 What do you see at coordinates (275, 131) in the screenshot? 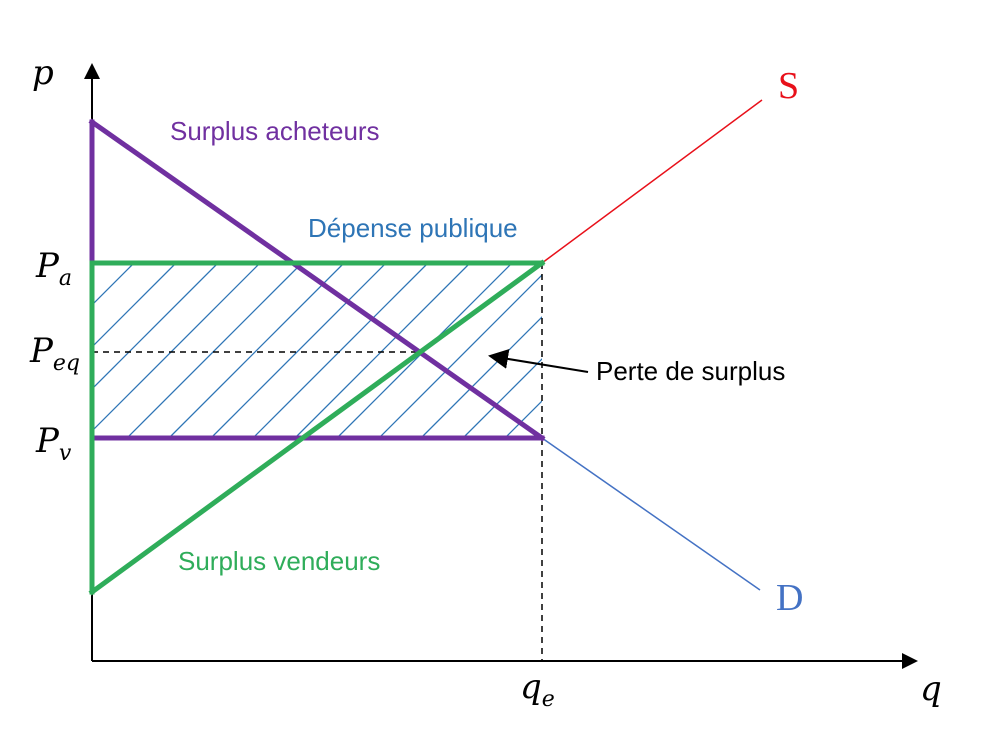
I see `buyers-surplus-label: Surplus acheteurs` at bounding box center [275, 131].